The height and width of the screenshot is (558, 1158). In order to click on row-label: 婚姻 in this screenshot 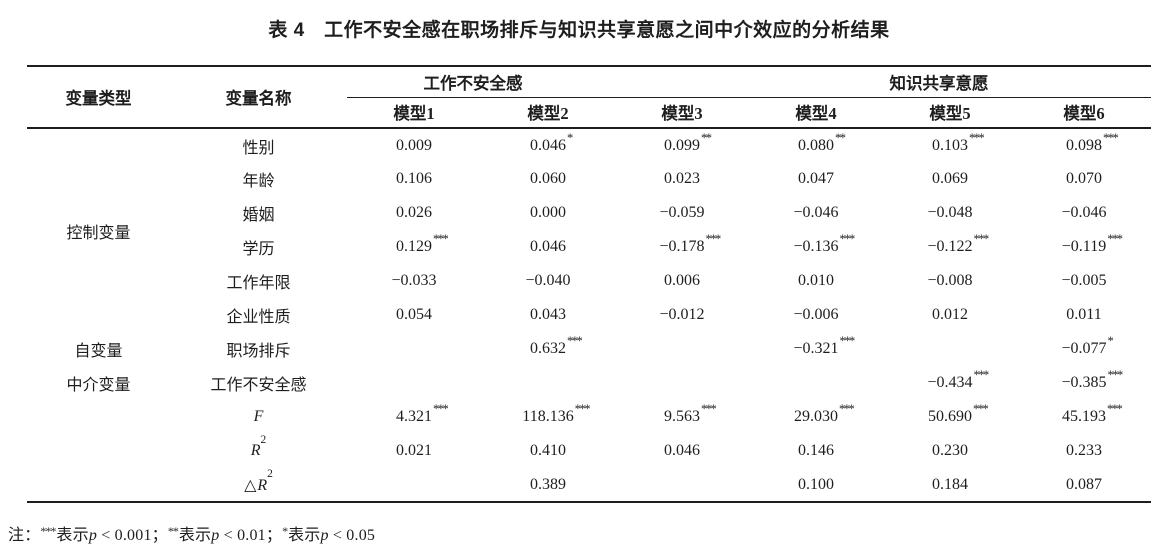, I will do `click(258, 215)`.